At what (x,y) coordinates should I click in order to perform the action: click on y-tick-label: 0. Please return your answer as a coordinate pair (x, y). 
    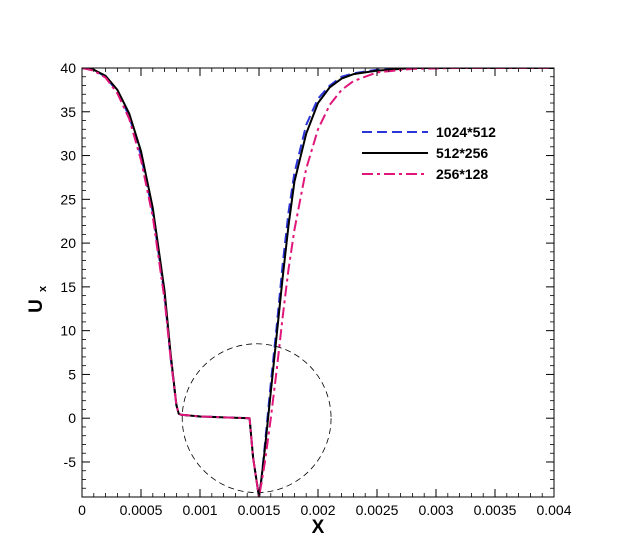
    Looking at the image, I should click on (72, 418).